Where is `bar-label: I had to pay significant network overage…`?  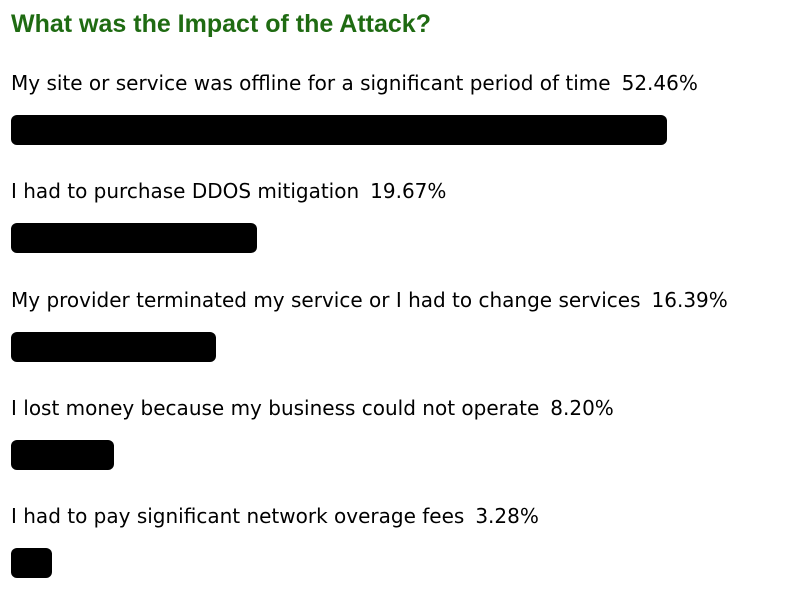
bar-label: I had to pay significant network overage… is located at coordinates (401, 516).